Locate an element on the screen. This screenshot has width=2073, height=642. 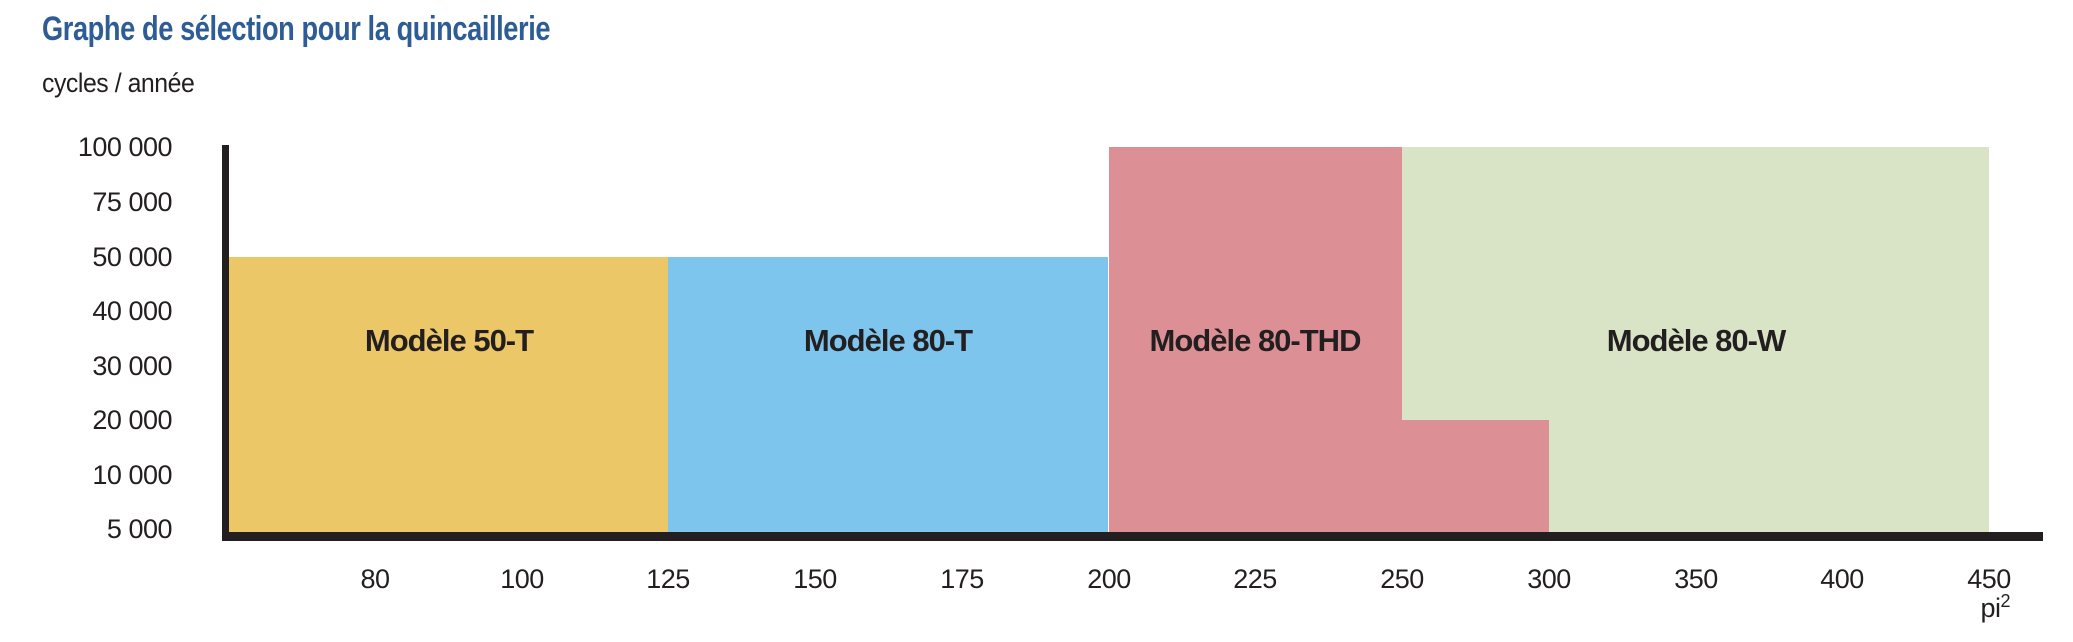
x-tick-label: 250 is located at coordinates (1402, 579).